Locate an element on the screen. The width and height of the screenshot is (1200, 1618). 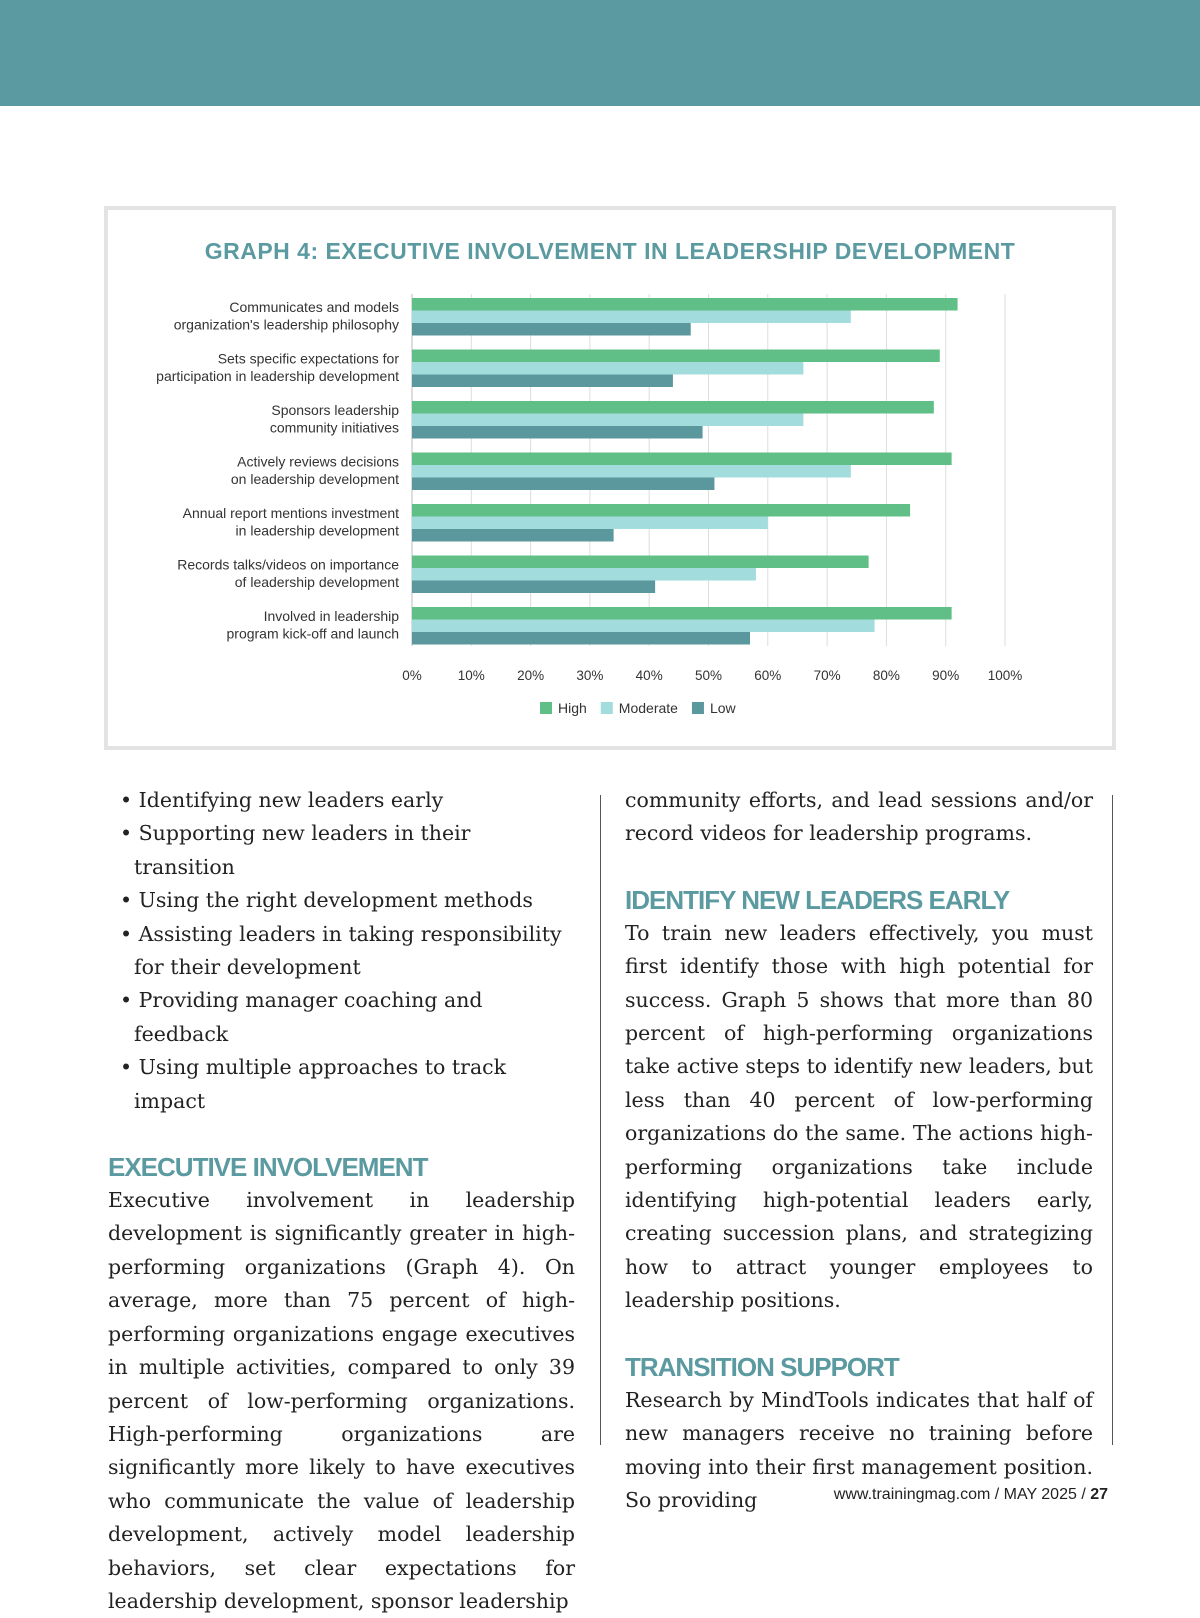
x-tick-label: 90% is located at coordinates (945, 675).